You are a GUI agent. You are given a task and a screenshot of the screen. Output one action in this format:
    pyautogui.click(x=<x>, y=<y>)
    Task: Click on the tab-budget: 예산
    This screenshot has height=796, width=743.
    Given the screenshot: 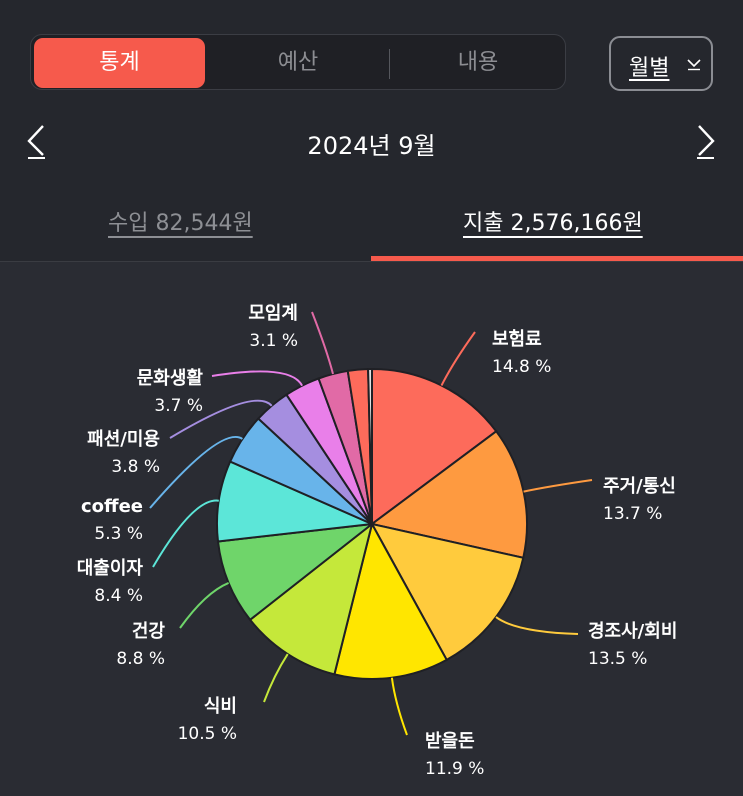 What is the action you would take?
    pyautogui.click(x=298, y=62)
    